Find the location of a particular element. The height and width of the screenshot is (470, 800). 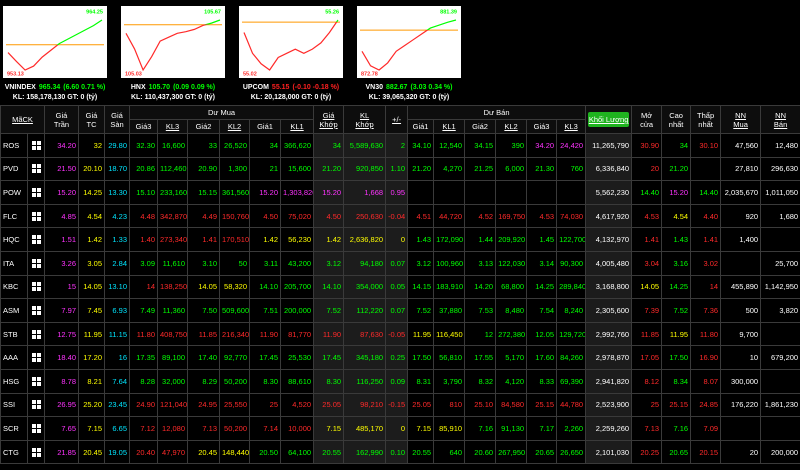

cell: 6,000 is located at coordinates (511, 169).